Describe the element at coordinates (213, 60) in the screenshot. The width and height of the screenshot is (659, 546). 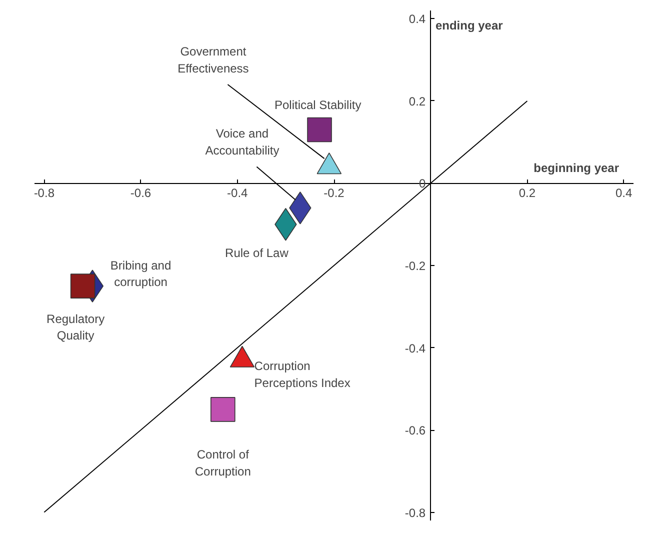
I see `text: Government Effectiveness` at that location.